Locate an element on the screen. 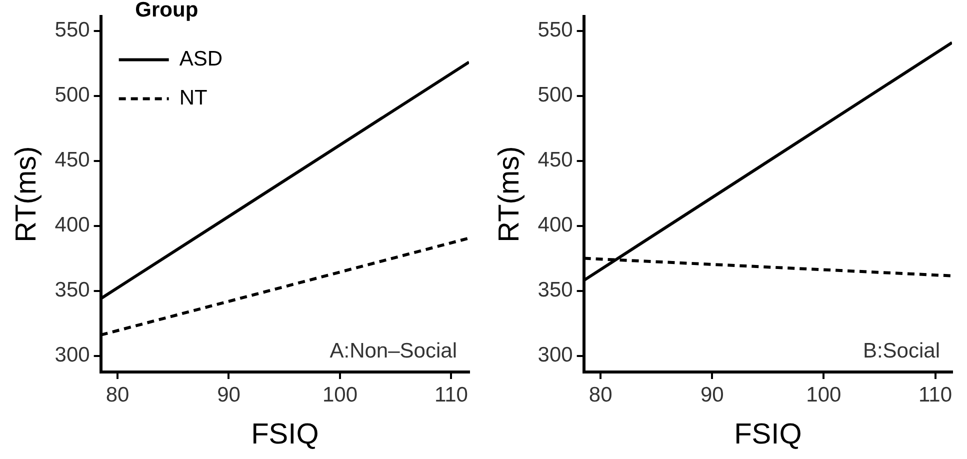  annotation: B:Social is located at coordinates (901, 350).